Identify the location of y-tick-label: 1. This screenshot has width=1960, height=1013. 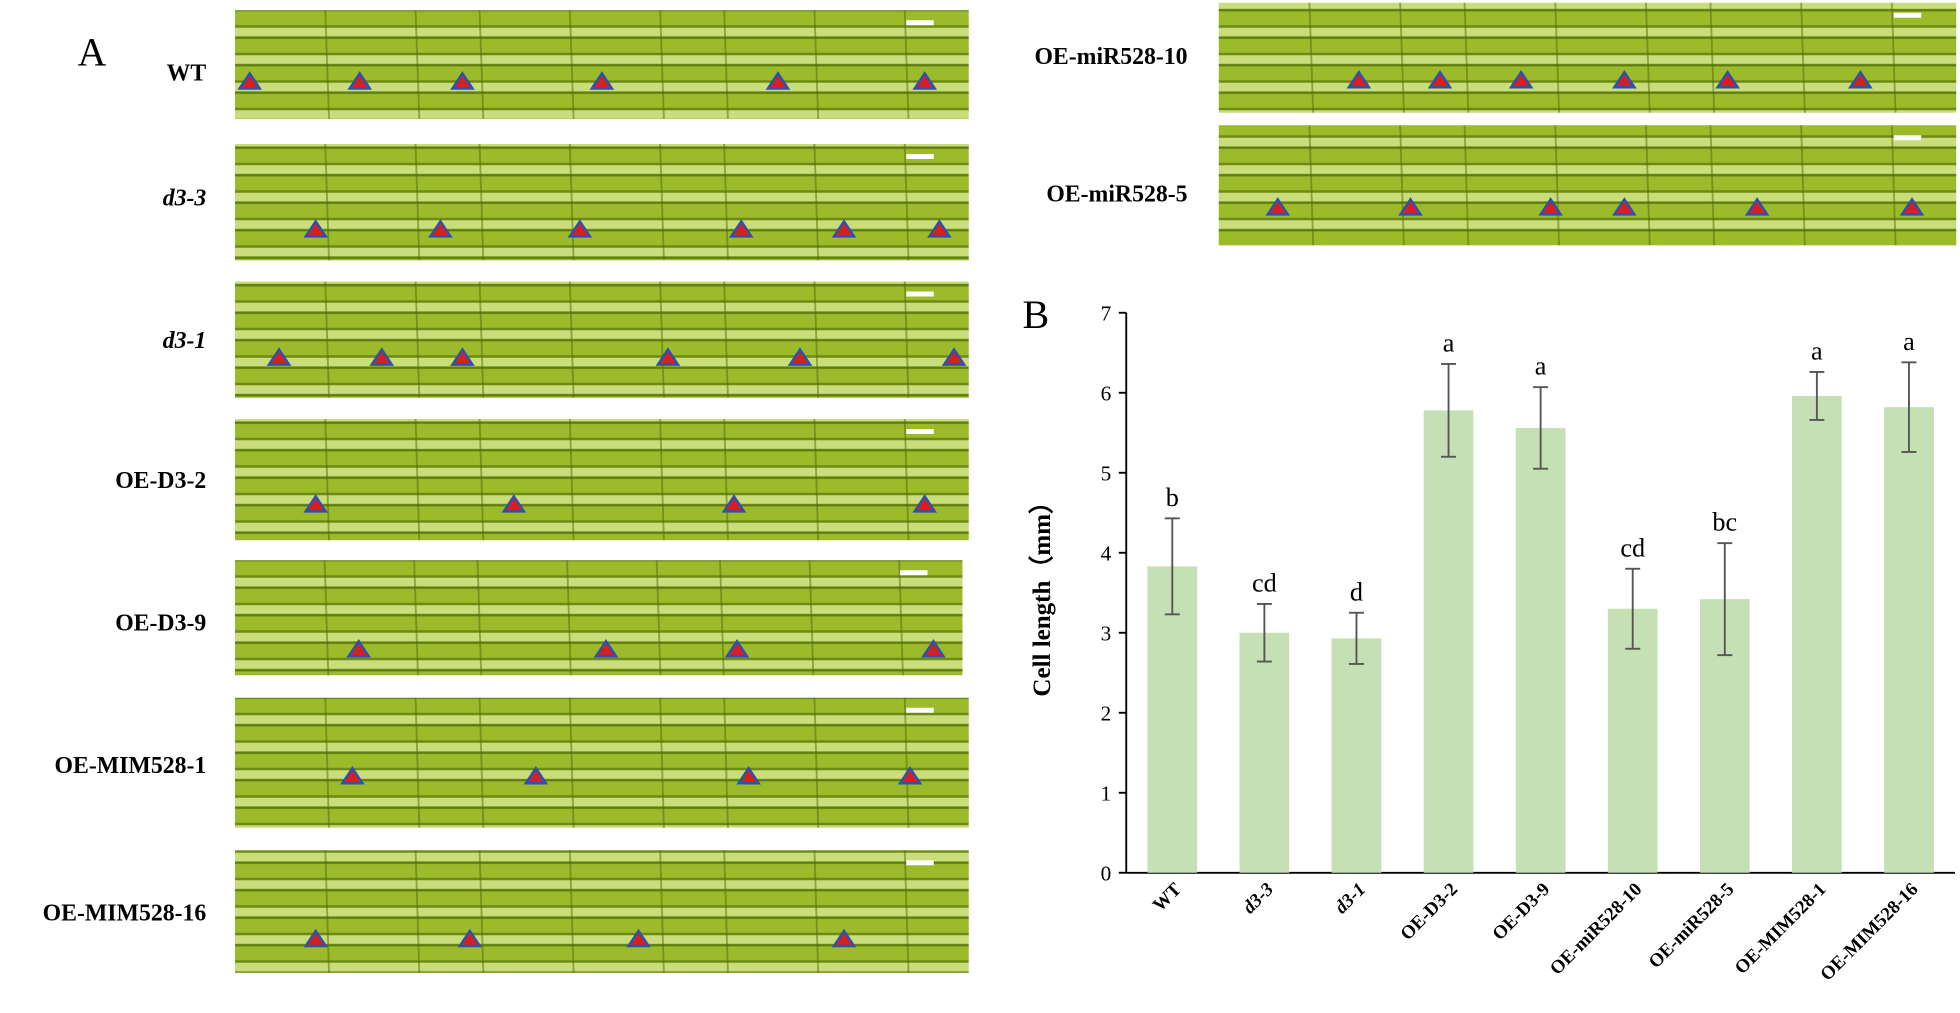
(1106, 793).